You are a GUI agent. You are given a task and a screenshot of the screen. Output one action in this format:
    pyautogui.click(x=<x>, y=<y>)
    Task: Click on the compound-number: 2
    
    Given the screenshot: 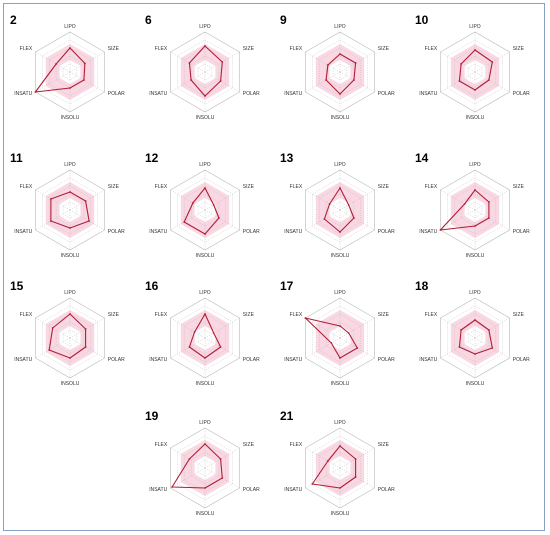 What is the action you would take?
    pyautogui.click(x=13, y=20)
    